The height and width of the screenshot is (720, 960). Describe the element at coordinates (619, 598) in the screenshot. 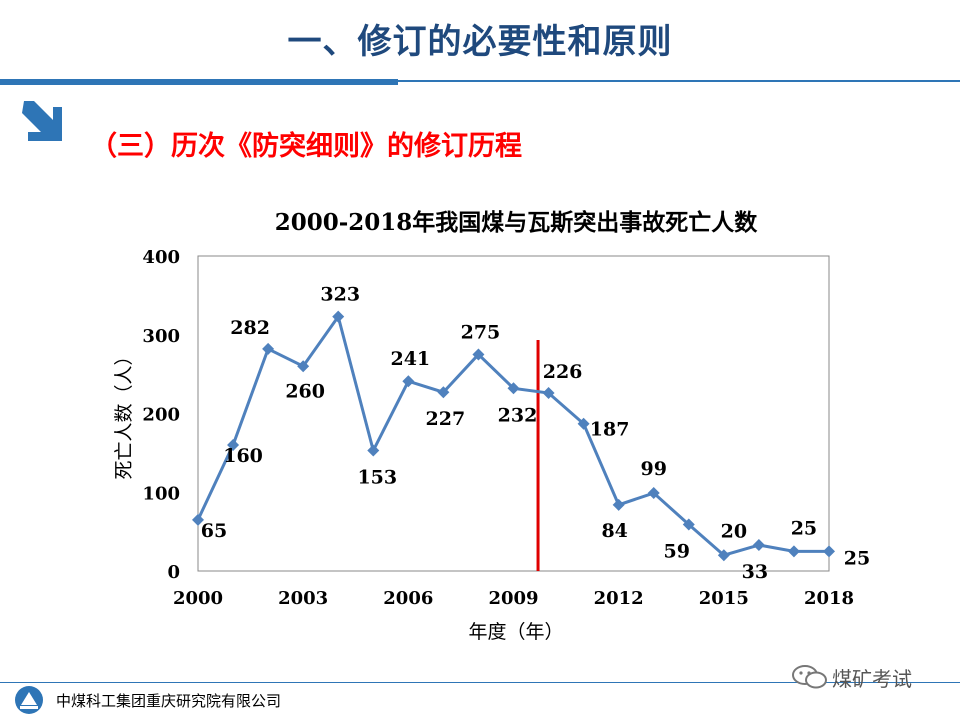

I see `x-tick-label: 2012` at that location.